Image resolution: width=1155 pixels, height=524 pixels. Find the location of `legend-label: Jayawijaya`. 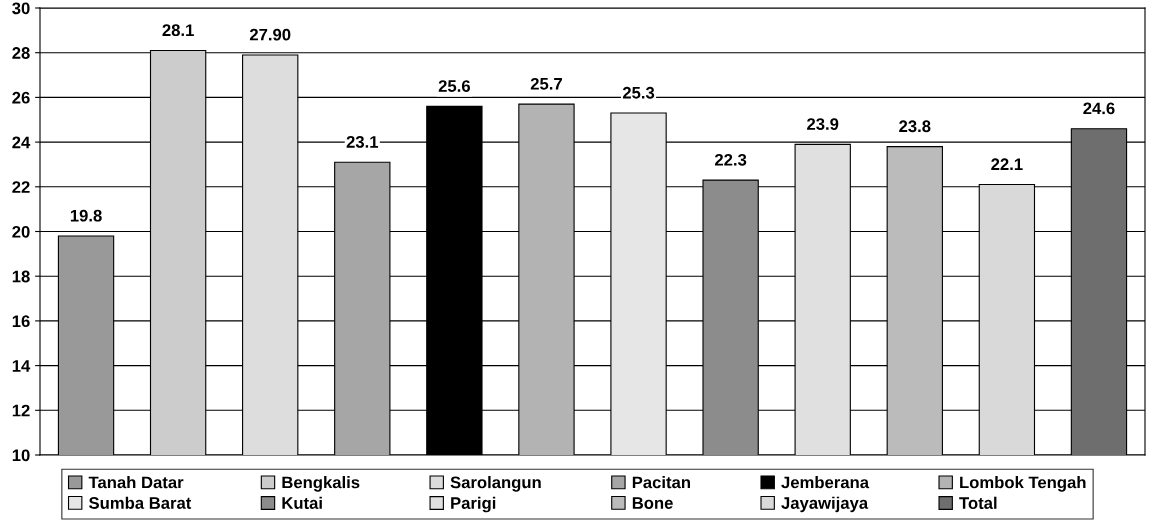

legend-label: Jayawijaya is located at coordinates (825, 504).